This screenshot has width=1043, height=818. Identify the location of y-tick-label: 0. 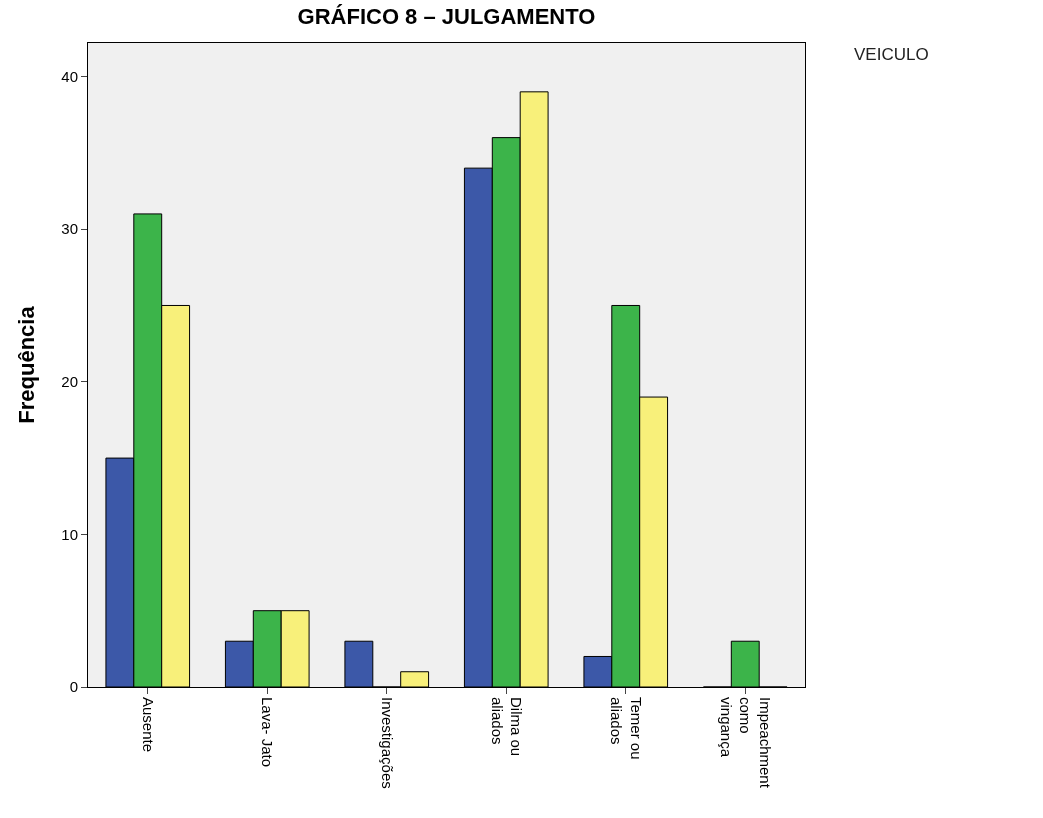
(73, 687).